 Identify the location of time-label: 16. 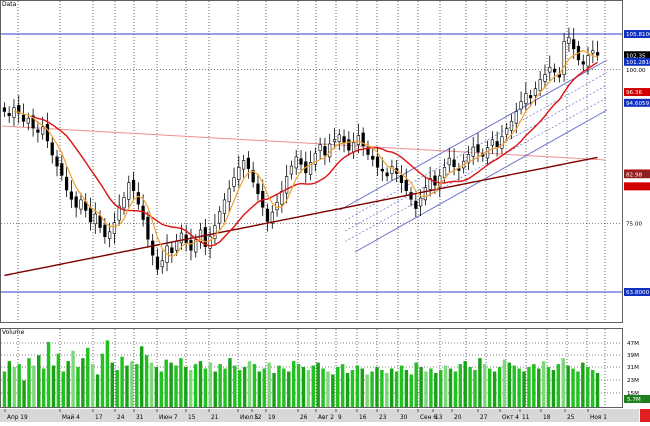
(363, 418).